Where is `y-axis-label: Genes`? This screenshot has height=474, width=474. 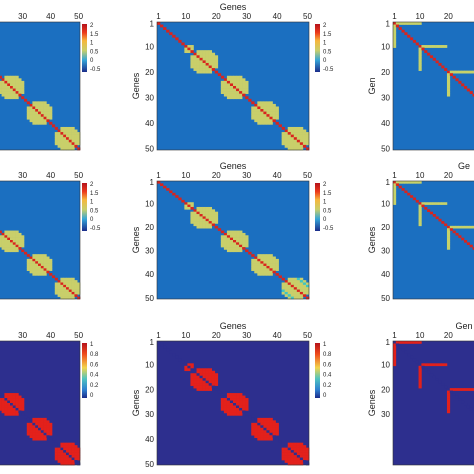
y-axis-label: Genes is located at coordinates (136, 85).